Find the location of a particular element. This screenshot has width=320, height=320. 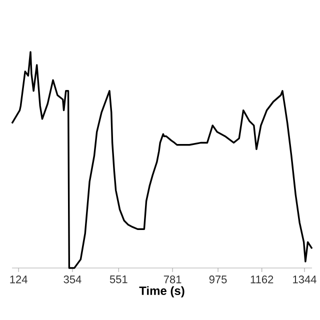

x-tick-label: 354 is located at coordinates (73, 280).